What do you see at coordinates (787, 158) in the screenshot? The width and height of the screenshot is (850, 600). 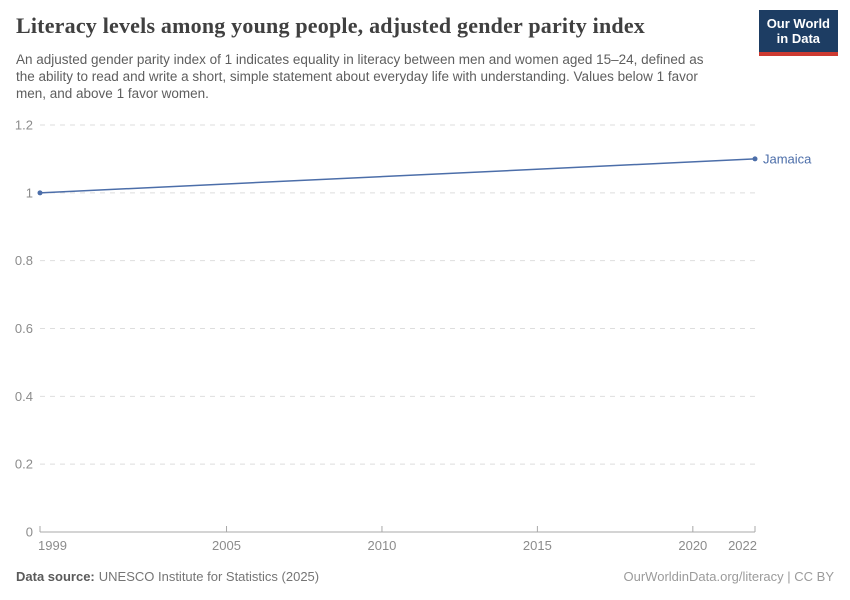 I see `entity-label-jamaica: Jamaica` at bounding box center [787, 158].